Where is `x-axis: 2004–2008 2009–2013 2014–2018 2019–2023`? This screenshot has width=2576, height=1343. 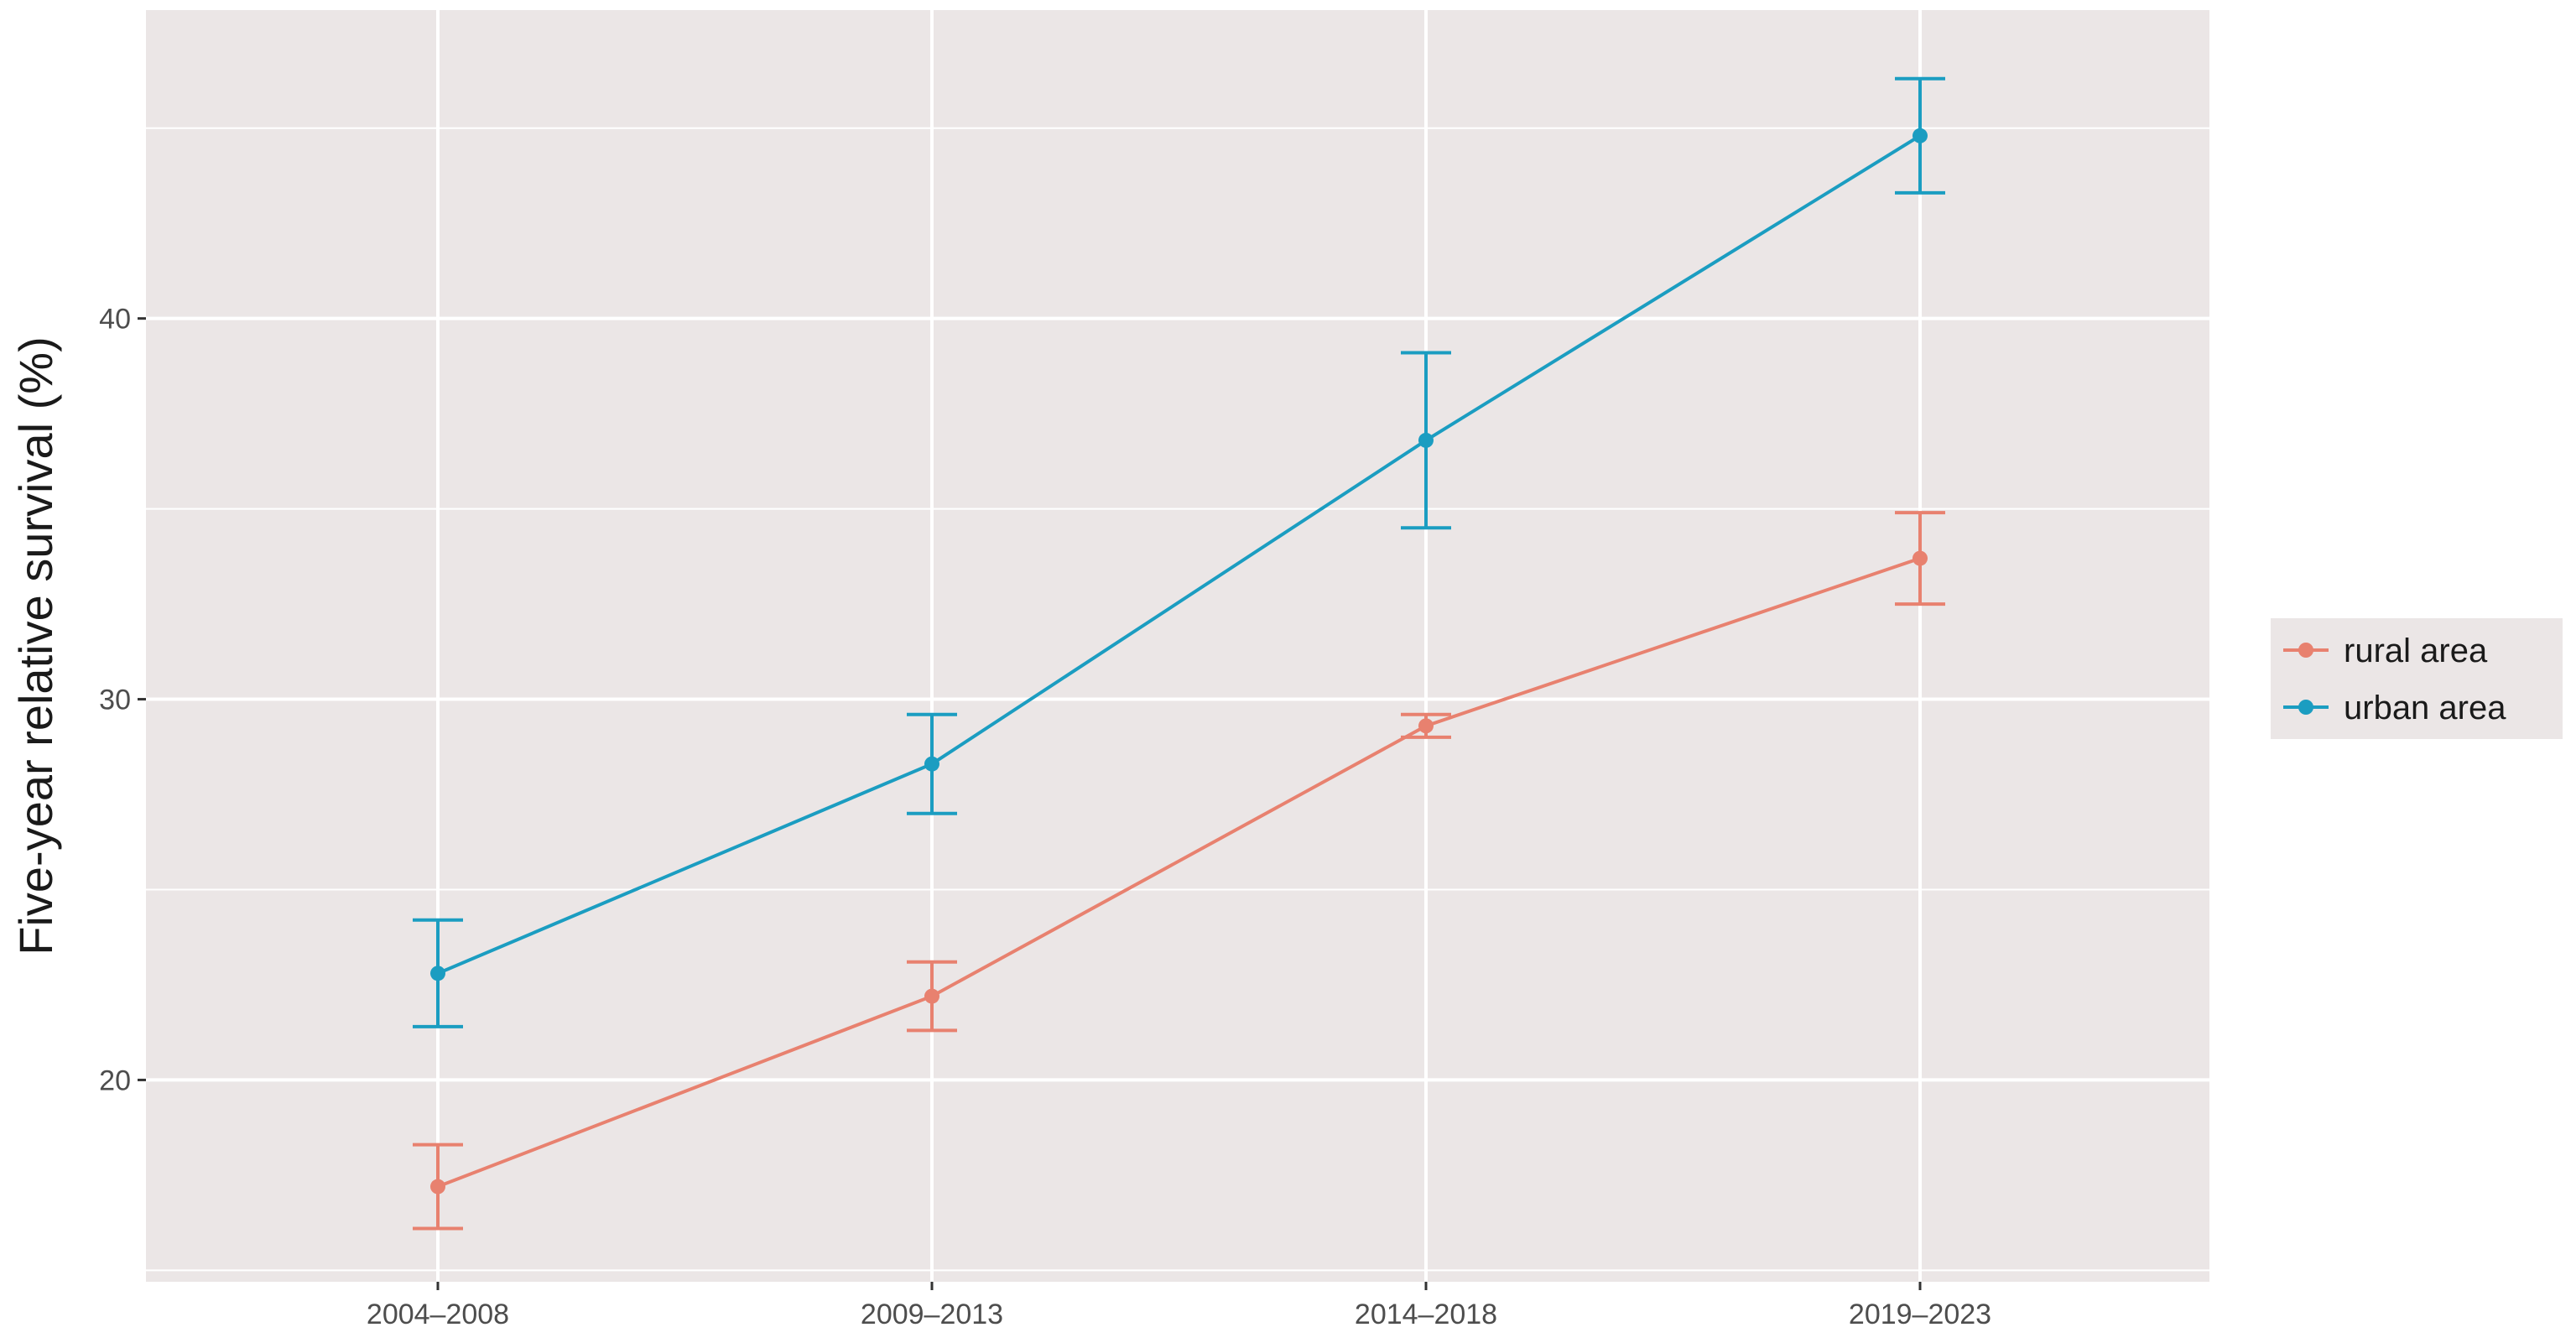 x-axis: 2004–2008 2009–2013 2014–2018 2019–2023 is located at coordinates (1179, 1306).